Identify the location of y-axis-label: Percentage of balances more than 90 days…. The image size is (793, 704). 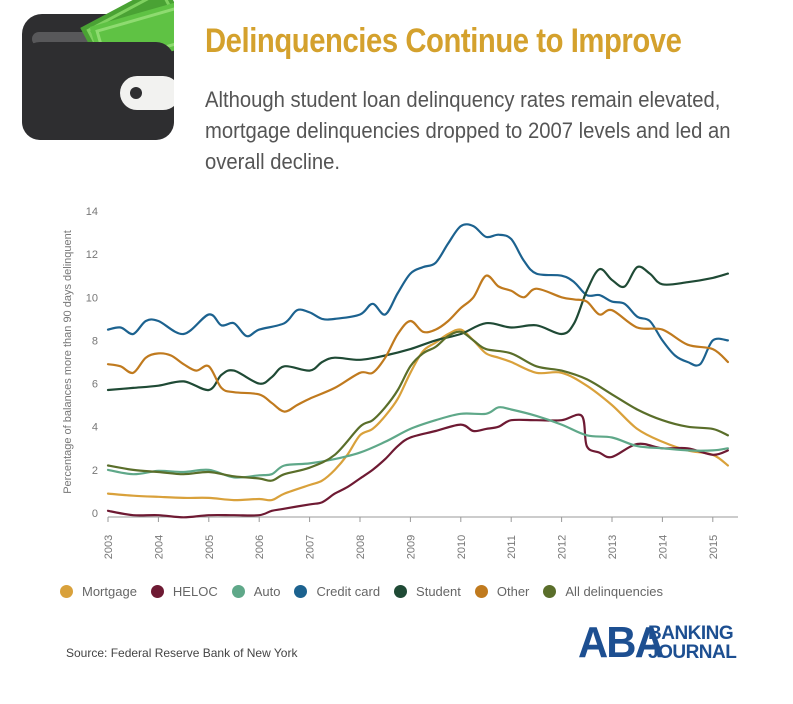
(68, 362).